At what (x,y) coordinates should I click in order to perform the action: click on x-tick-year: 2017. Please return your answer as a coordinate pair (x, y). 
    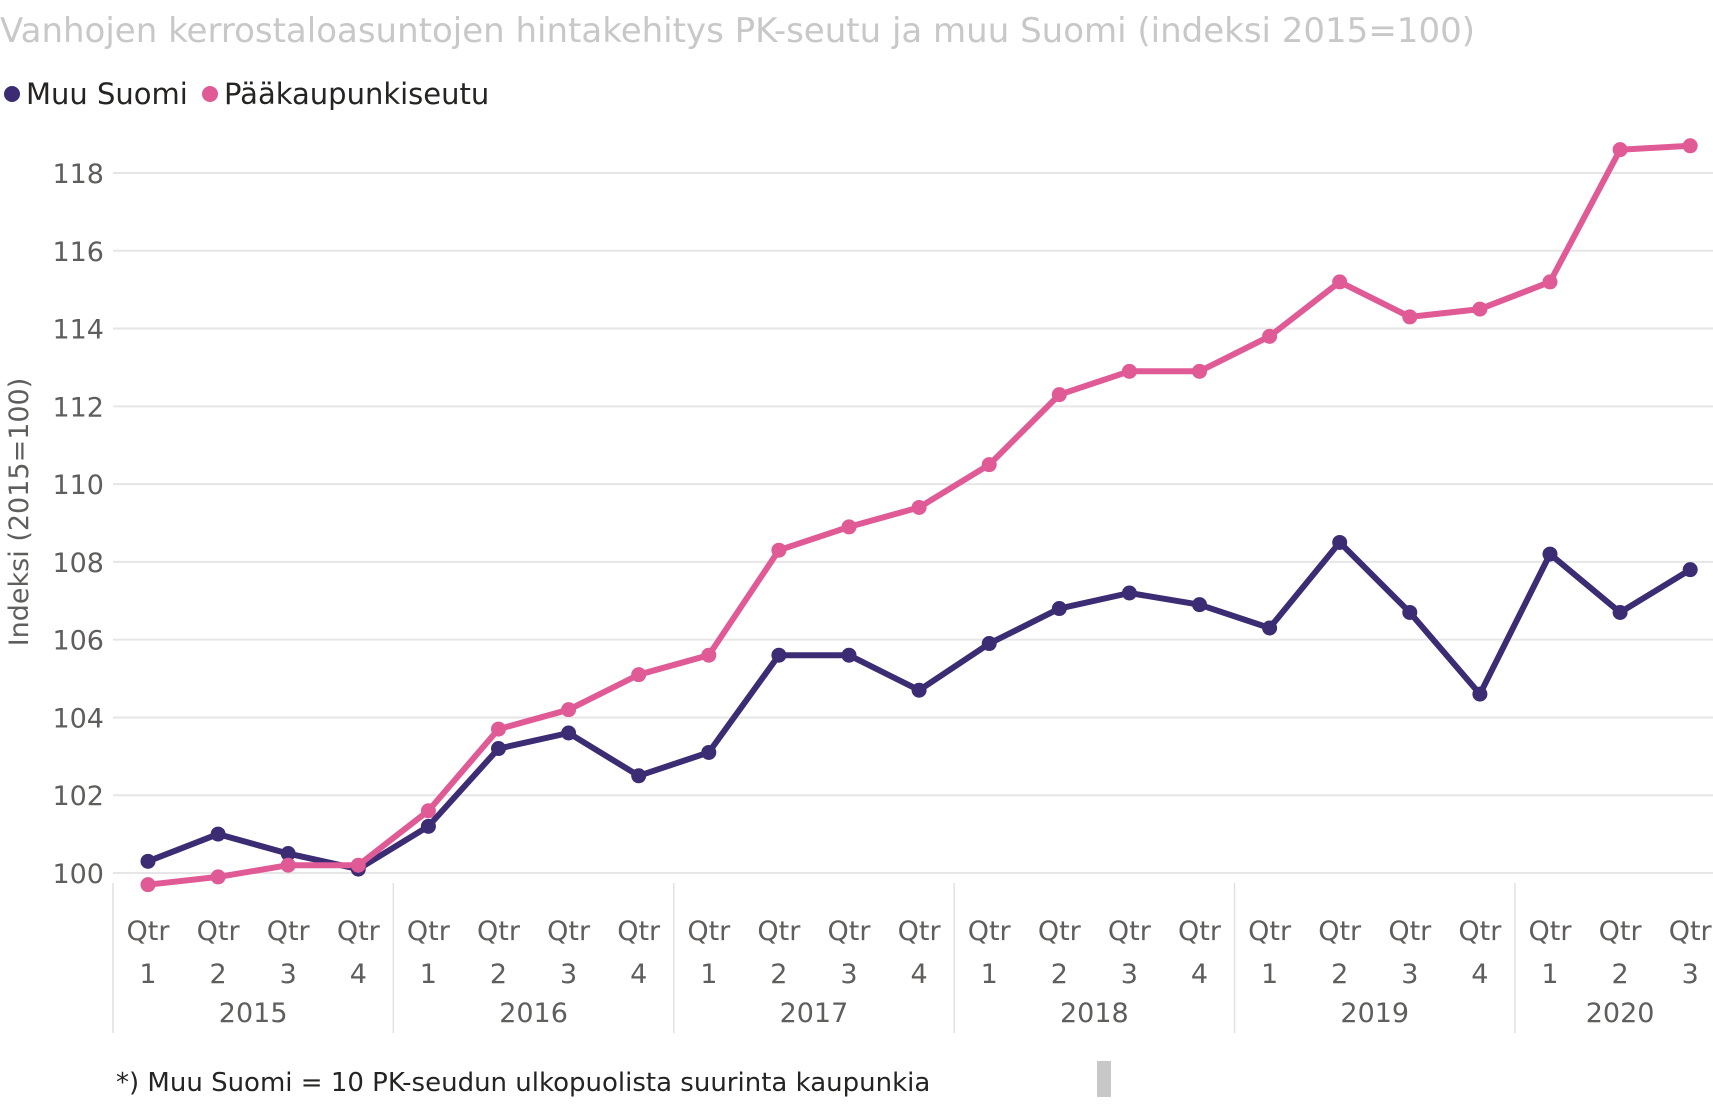
    Looking at the image, I should click on (814, 1013).